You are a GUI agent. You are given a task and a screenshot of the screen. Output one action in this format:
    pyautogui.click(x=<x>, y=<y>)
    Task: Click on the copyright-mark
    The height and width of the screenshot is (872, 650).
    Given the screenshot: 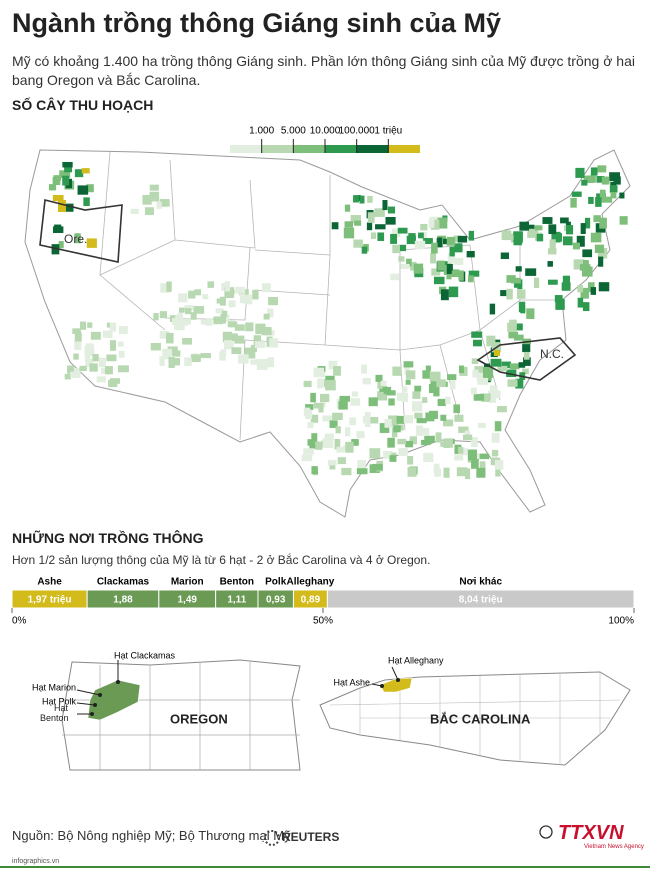 What is the action you would take?
    pyautogui.click(x=546, y=832)
    